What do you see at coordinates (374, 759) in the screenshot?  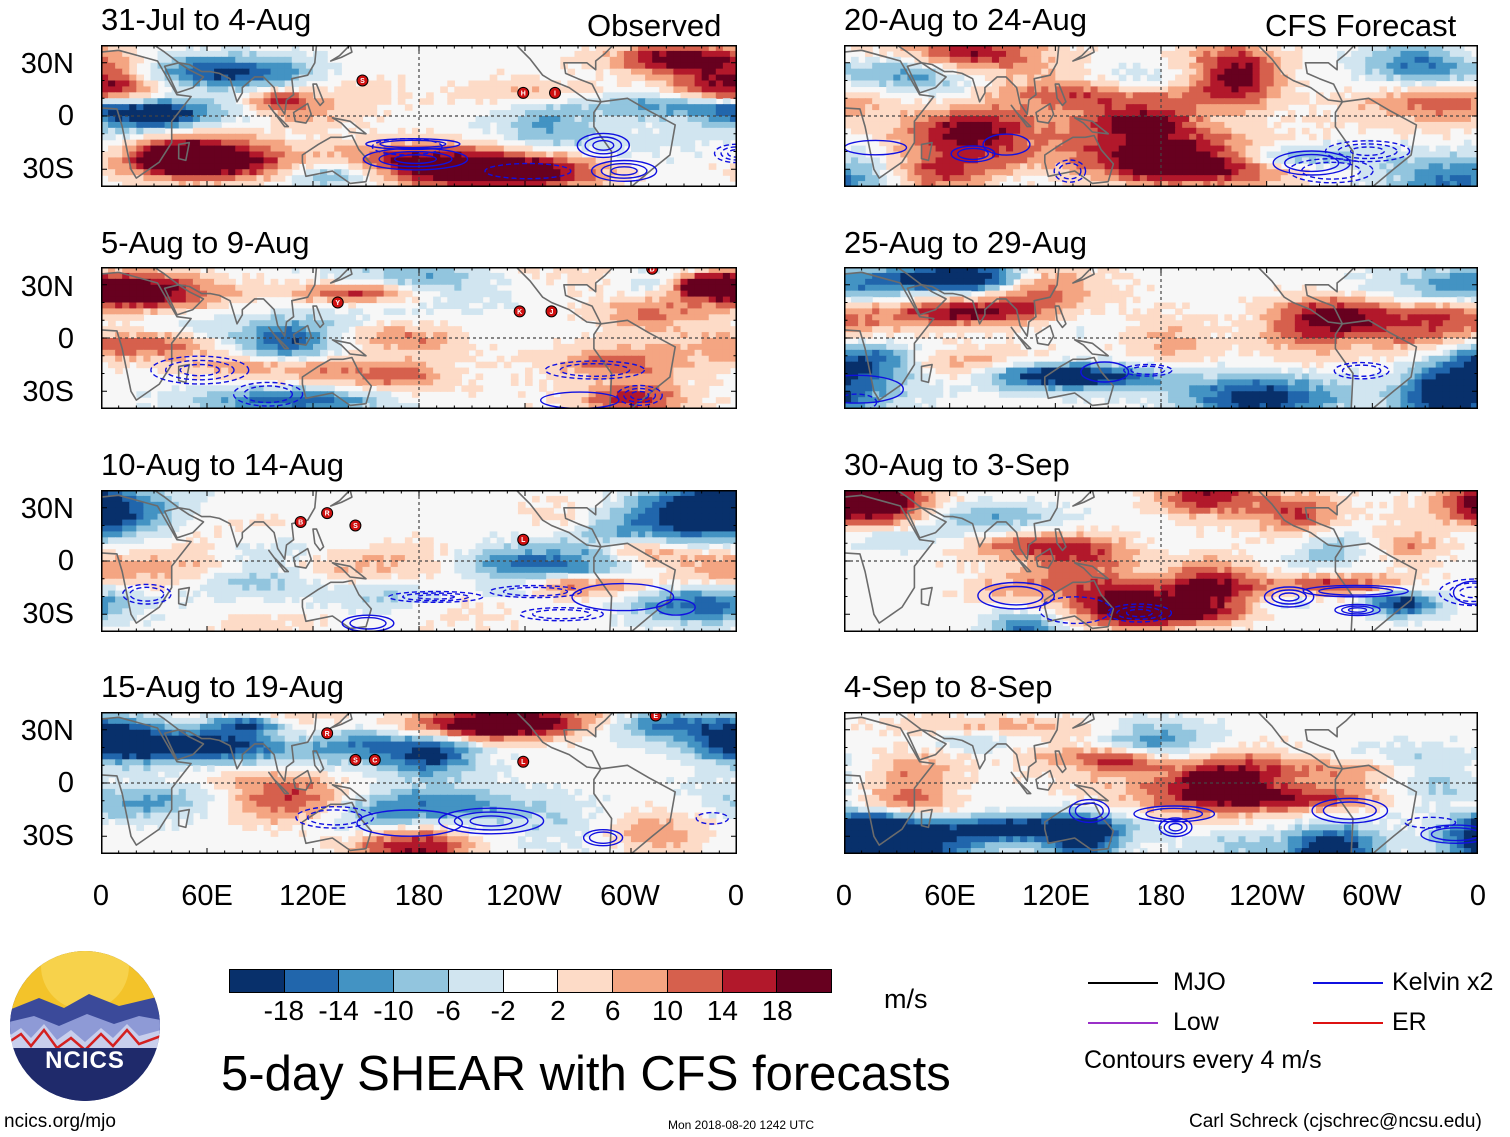 I see `tropical-cyclone-marker: C` at bounding box center [374, 759].